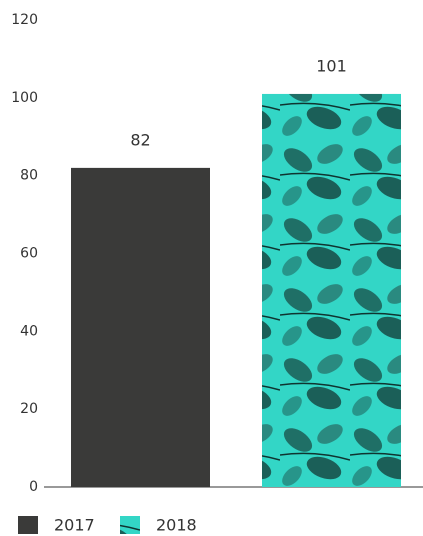  I want to click on y-tick-label: 100, so click(24, 98).